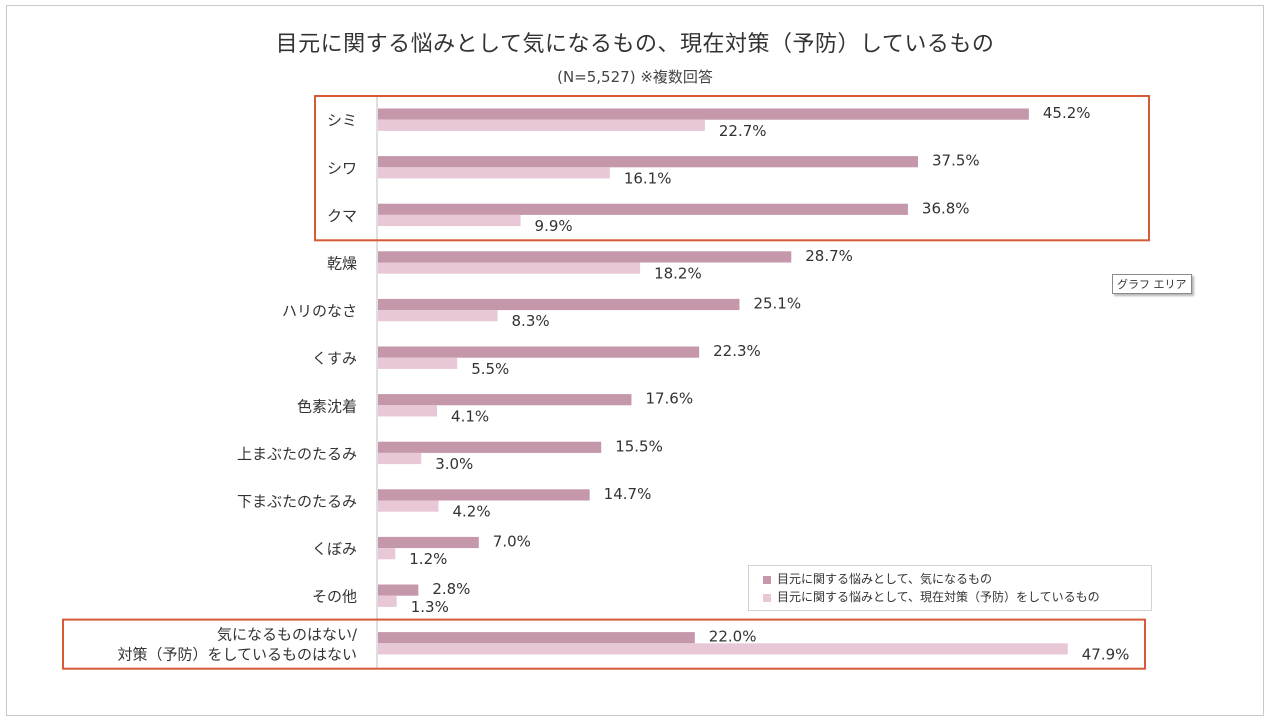  What do you see at coordinates (737, 351) in the screenshot?
I see `data-label: 22.3%` at bounding box center [737, 351].